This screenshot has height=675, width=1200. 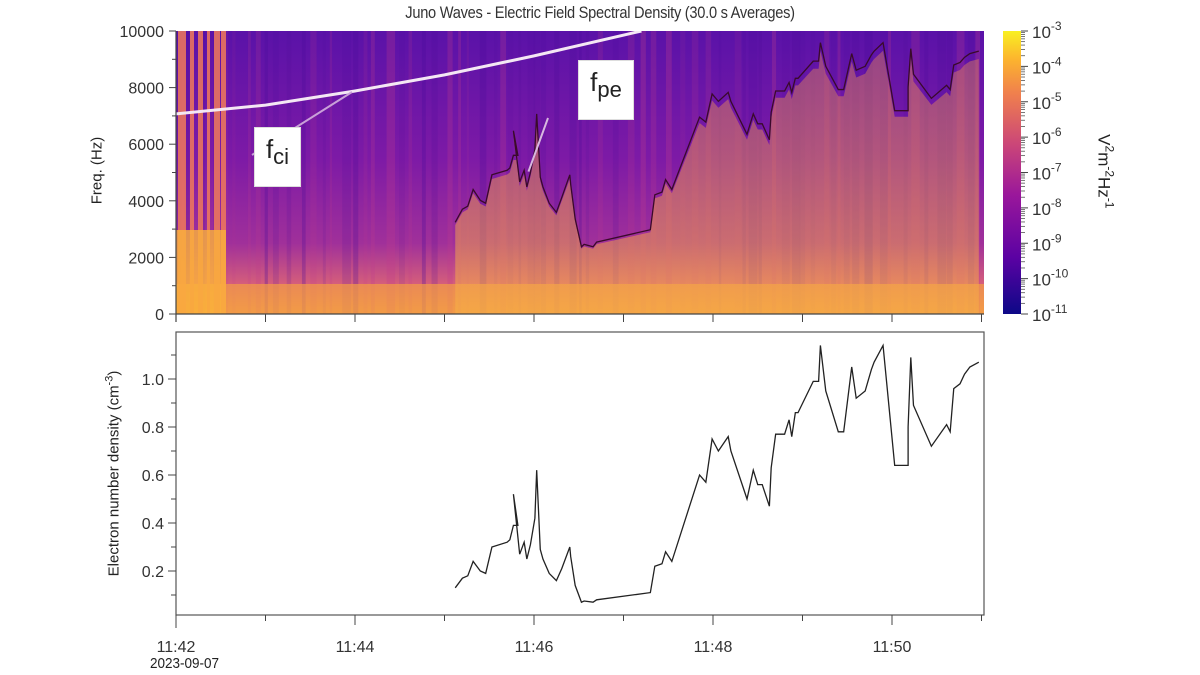 What do you see at coordinates (114, 481) in the screenshot?
I see `density-axis-label-main: Electron number density (cm` at bounding box center [114, 481].